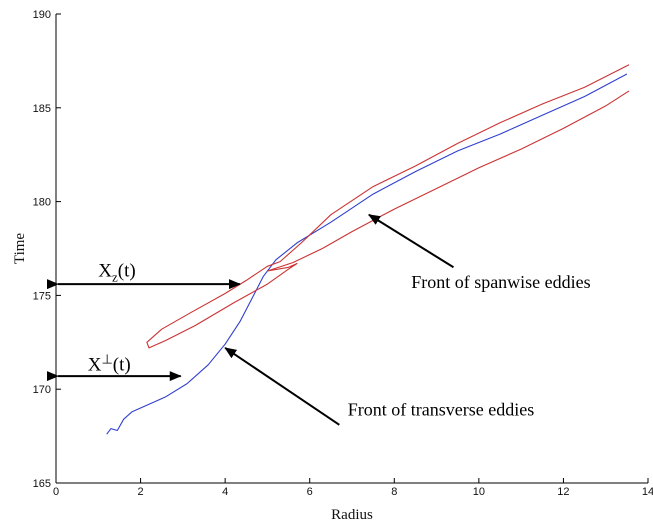  What do you see at coordinates (42, 390) in the screenshot?
I see `y-tick-label: 170` at bounding box center [42, 390].